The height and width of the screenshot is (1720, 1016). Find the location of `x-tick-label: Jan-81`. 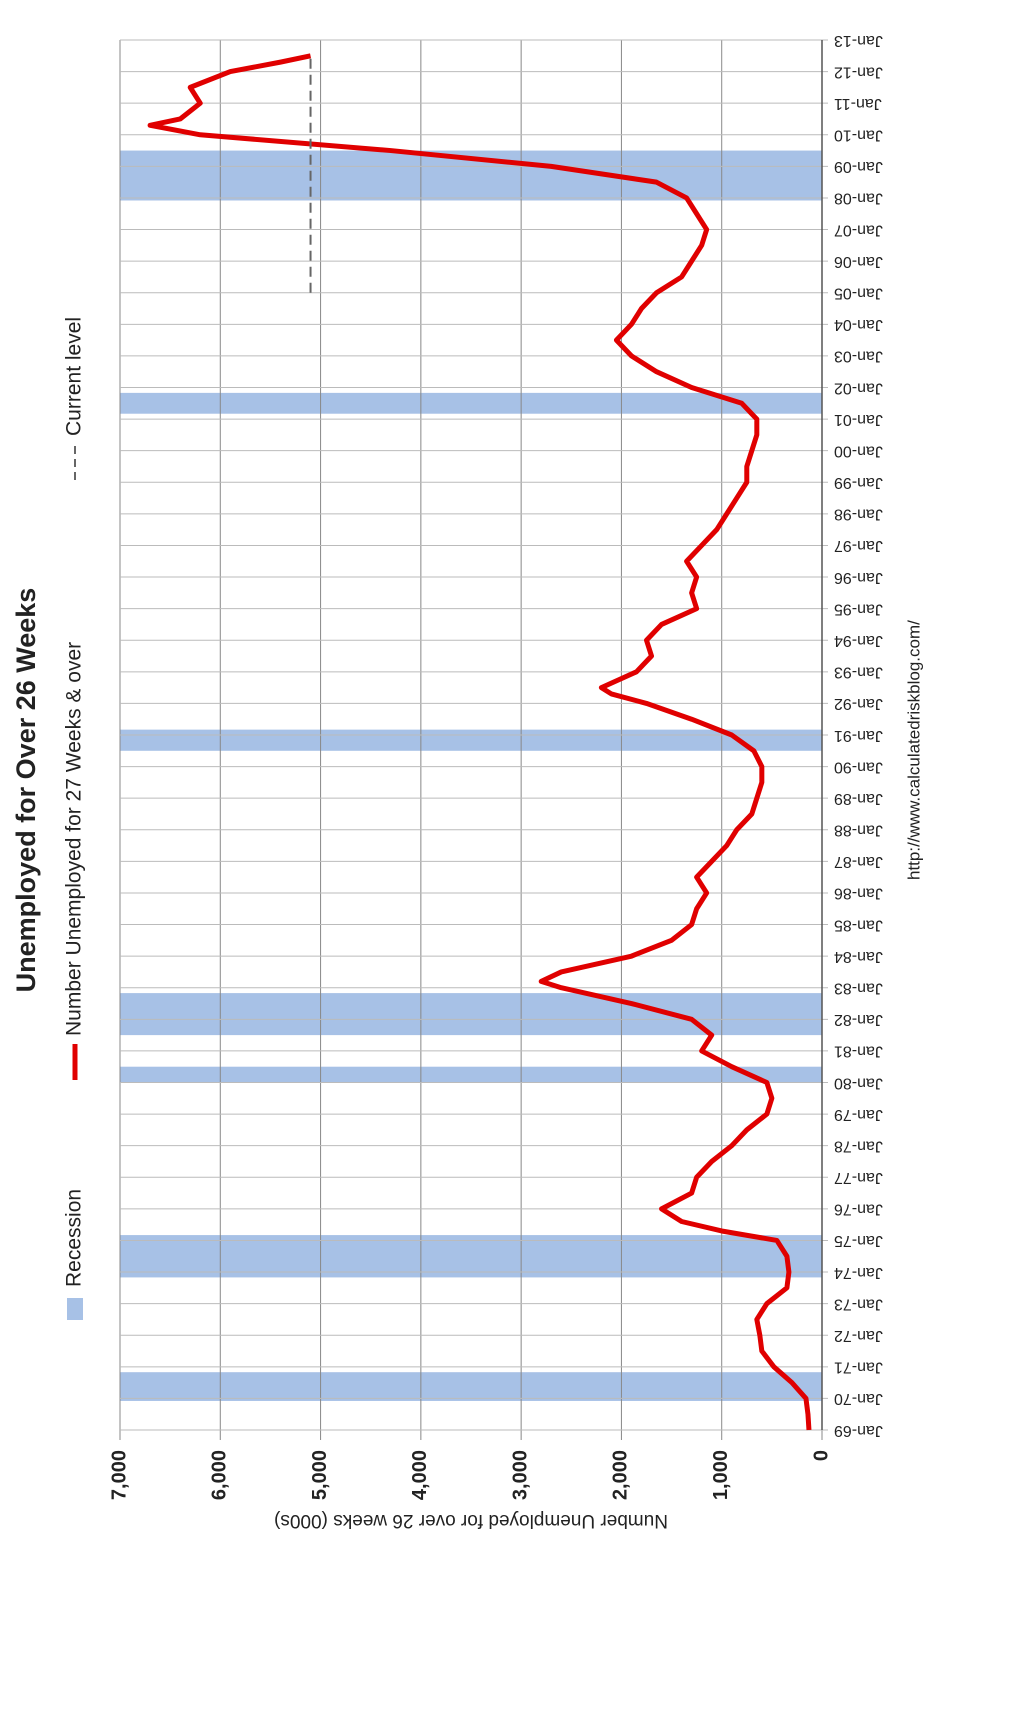

x-tick-label: Jan-81 is located at coordinates (858, 1051).